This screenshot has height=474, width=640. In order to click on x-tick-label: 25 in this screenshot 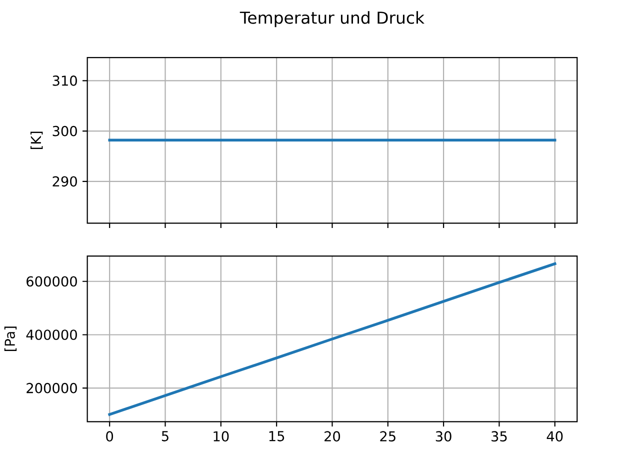, I will do `click(388, 436)`.